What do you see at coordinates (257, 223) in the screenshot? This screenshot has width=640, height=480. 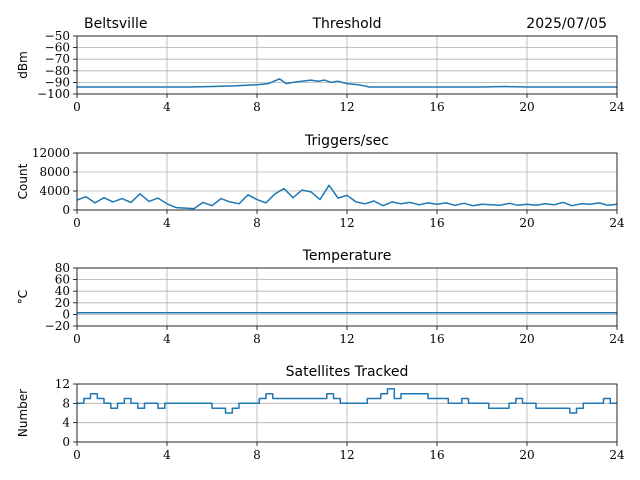 I see `triggers-x-tick-label: 8` at bounding box center [257, 223].